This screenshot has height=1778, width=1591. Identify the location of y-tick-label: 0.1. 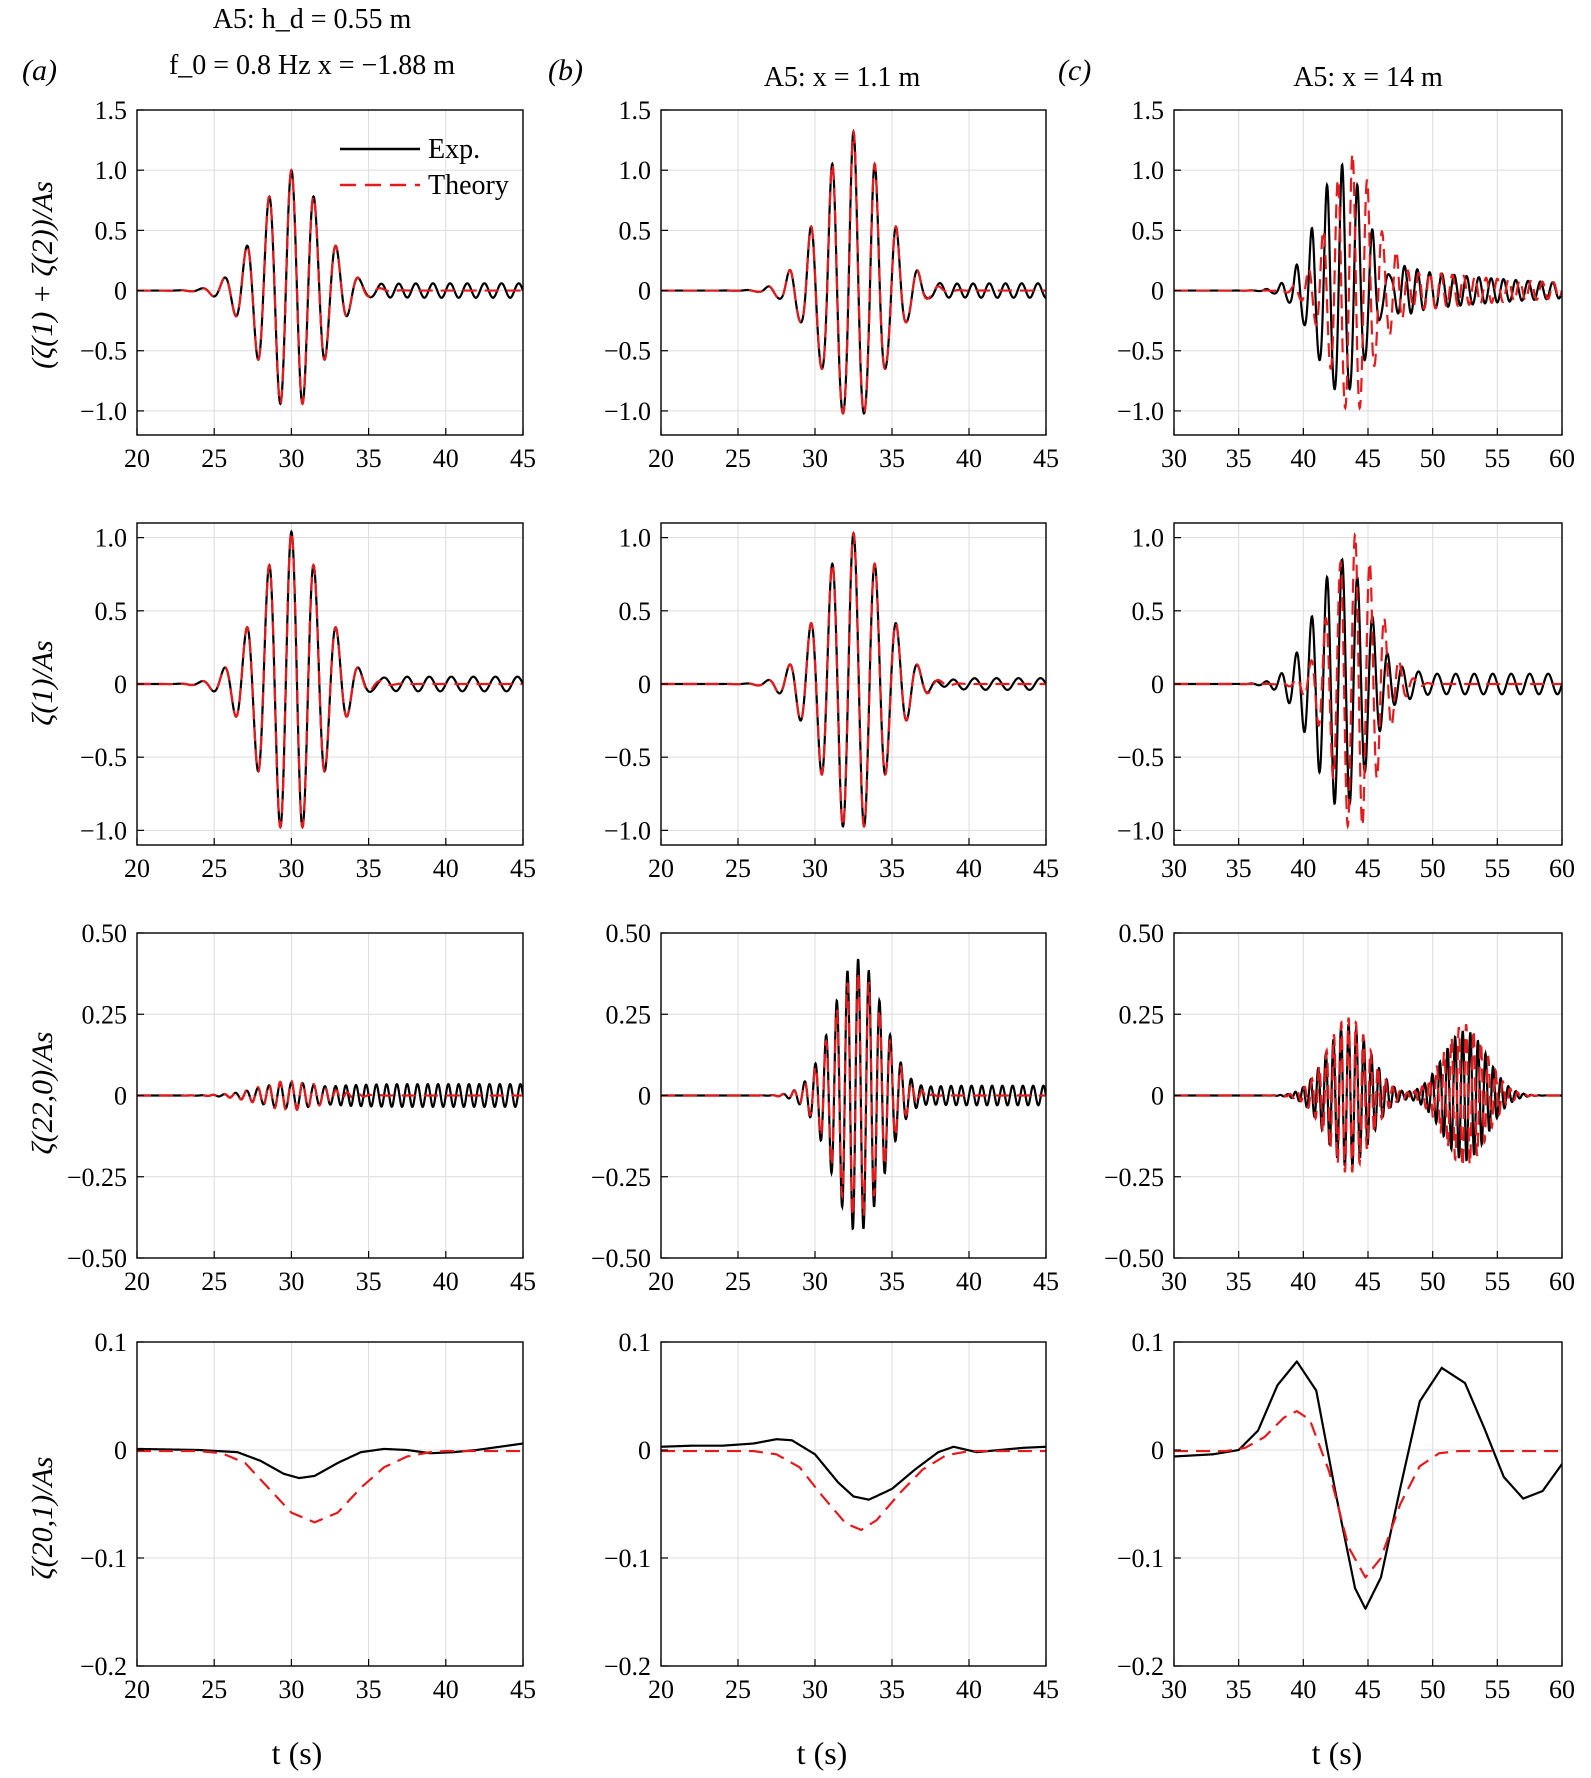
(635, 1342).